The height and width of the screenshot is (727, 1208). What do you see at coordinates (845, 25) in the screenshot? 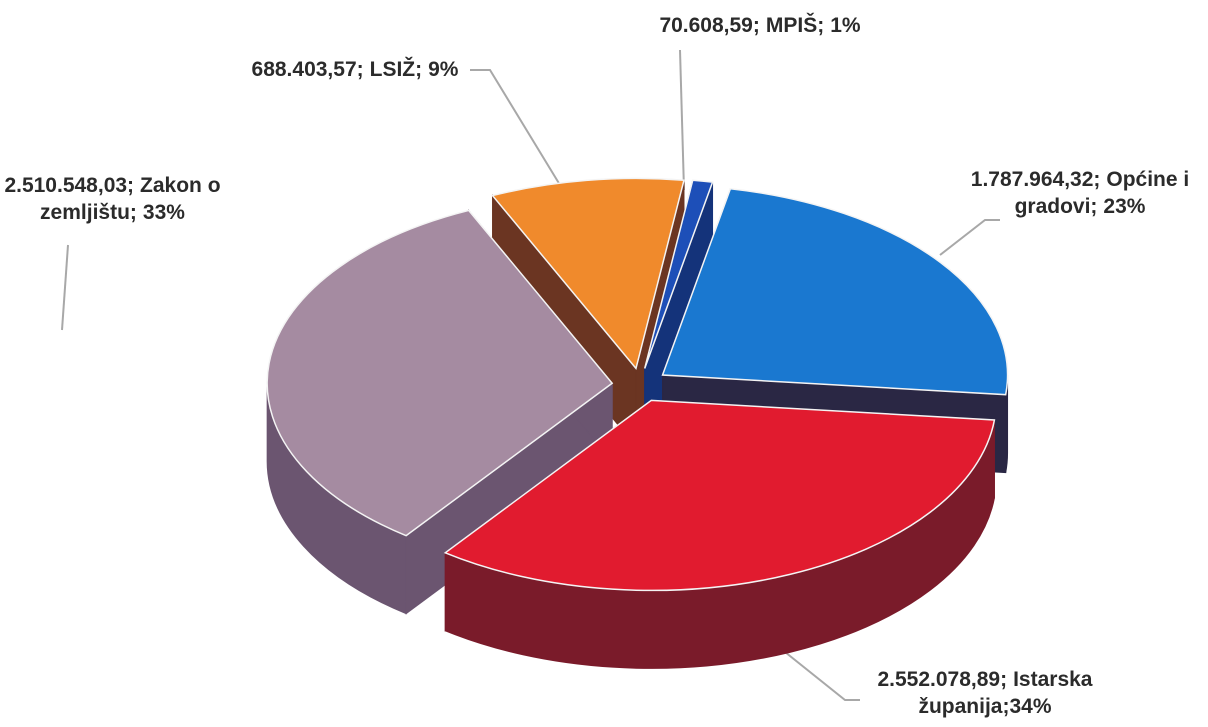
I see `percent-label: 1%` at bounding box center [845, 25].